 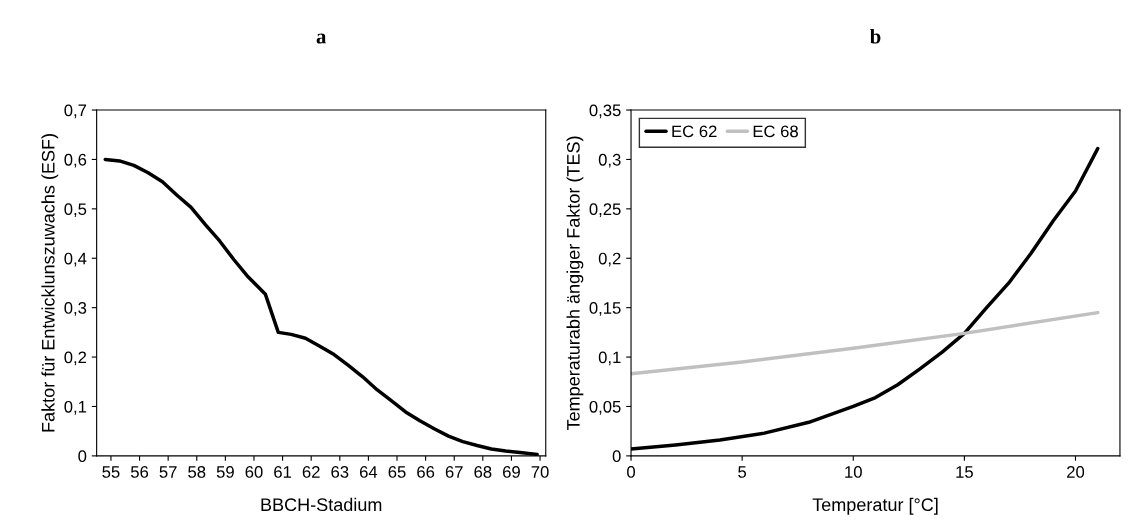 What do you see at coordinates (865, 343) in the screenshot?
I see `line-series` at bounding box center [865, 343].